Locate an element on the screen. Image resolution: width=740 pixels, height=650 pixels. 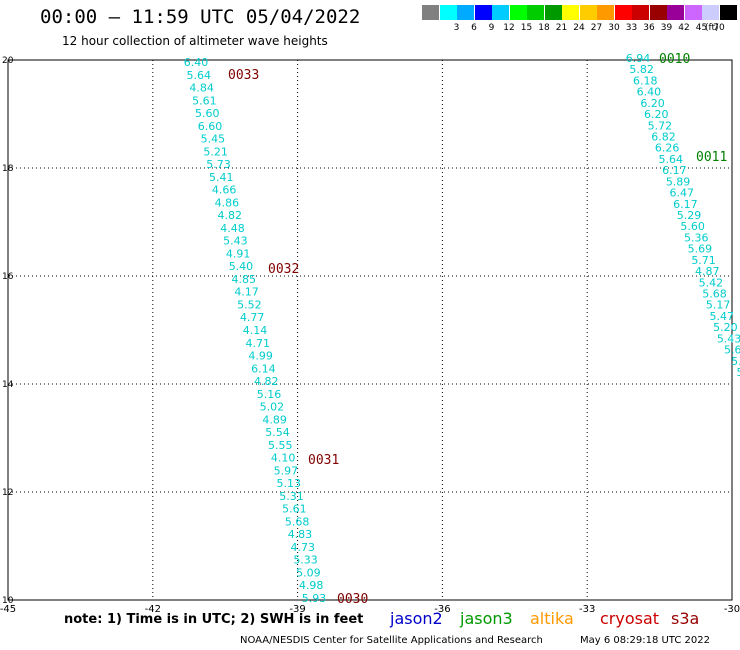
wave-height-reading: 5. is located at coordinates (735, 361).